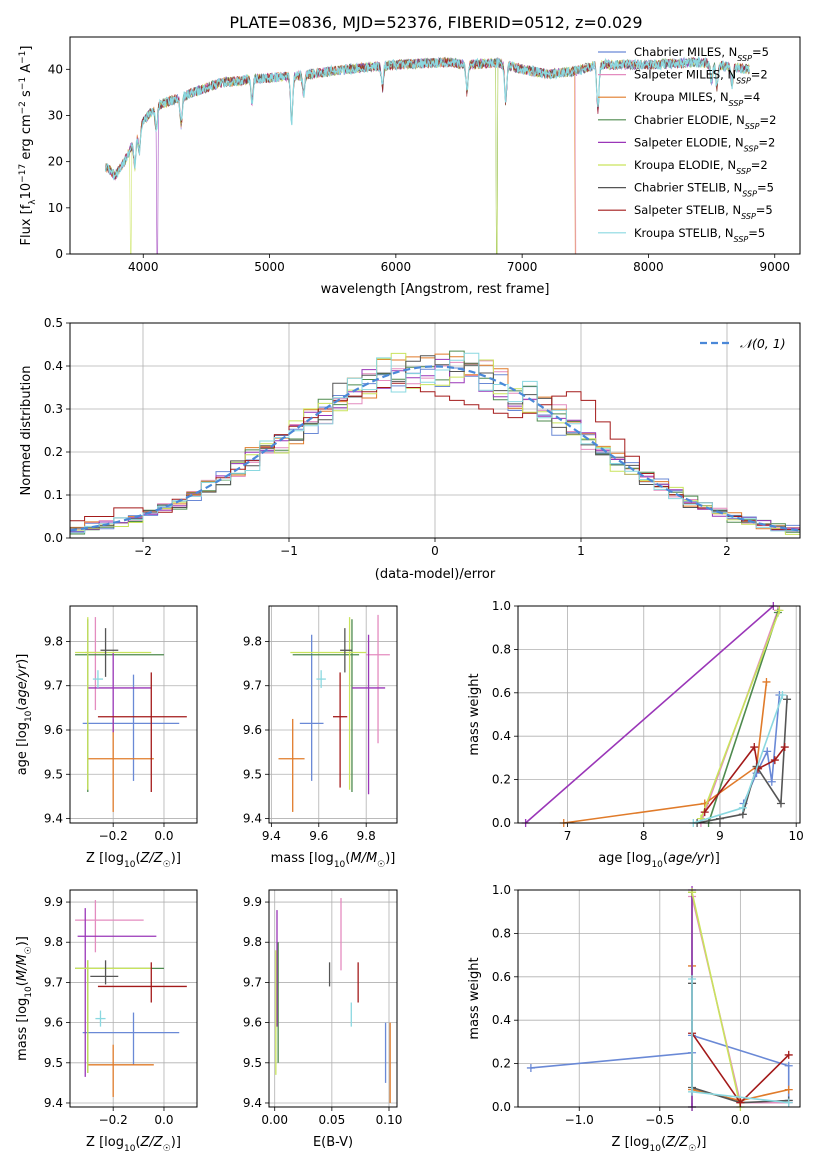  Describe the element at coordinates (133, 1144) in the screenshot. I see `mass-vs-Z-xlabel: Z [log10(Z/Z☉)]` at that location.